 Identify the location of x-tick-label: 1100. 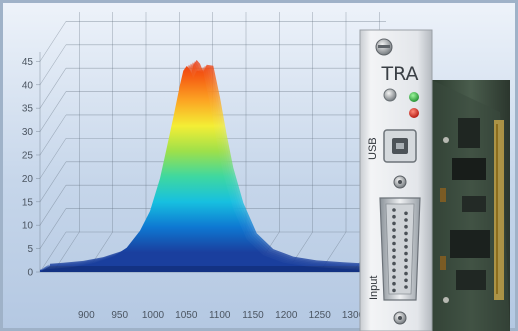
(220, 315).